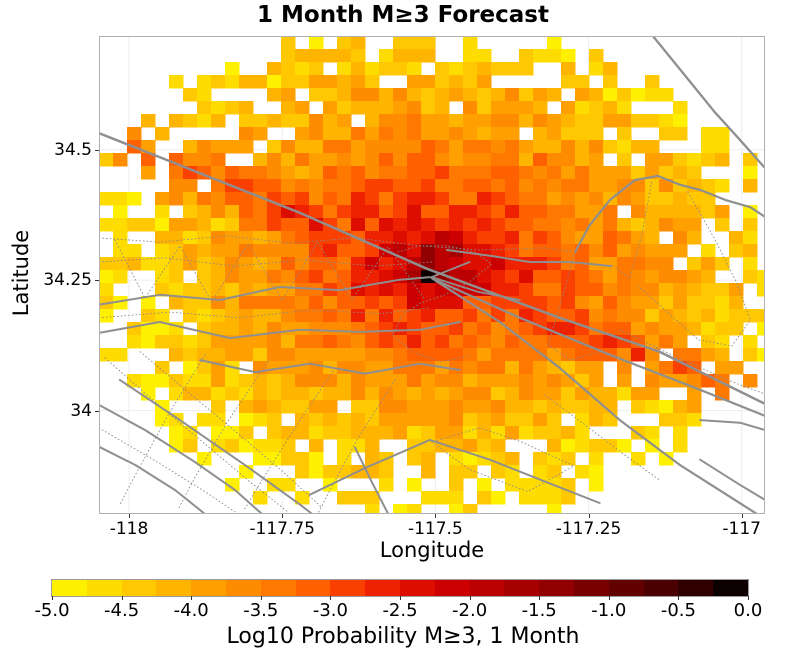  Describe the element at coordinates (191, 610) in the screenshot. I see `colorbar-tick-label: -4.0` at that location.